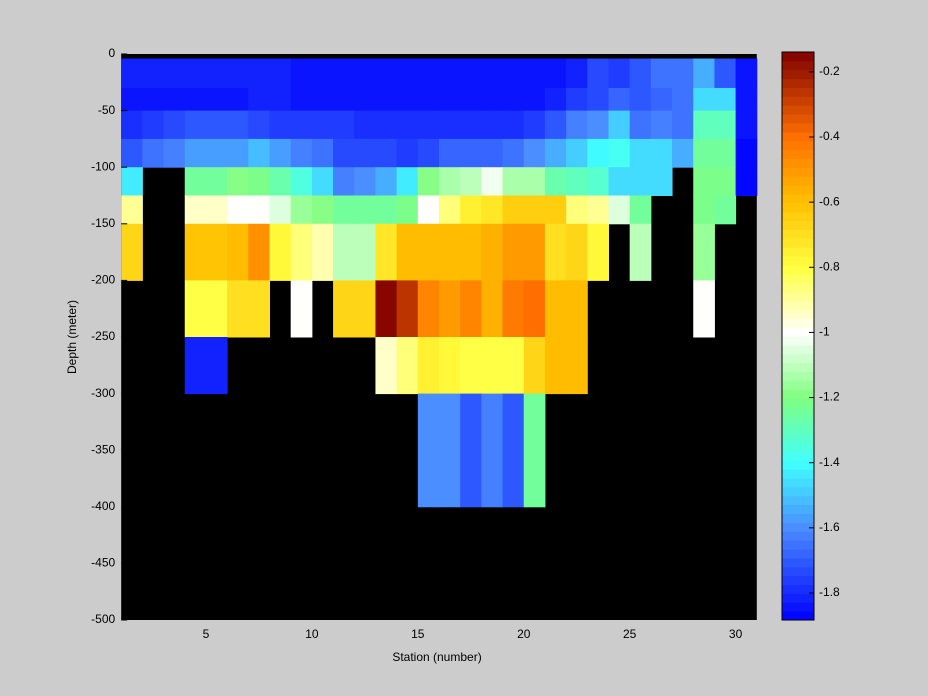  I want to click on colorbar-tick-label: -1.2, so click(829, 397).